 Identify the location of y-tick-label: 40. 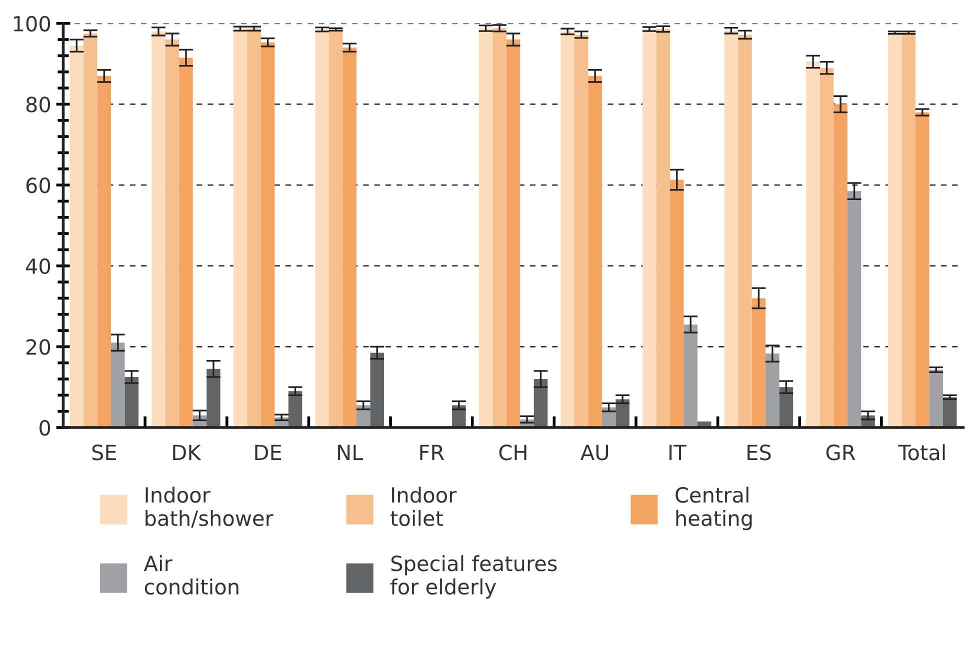
(38, 266).